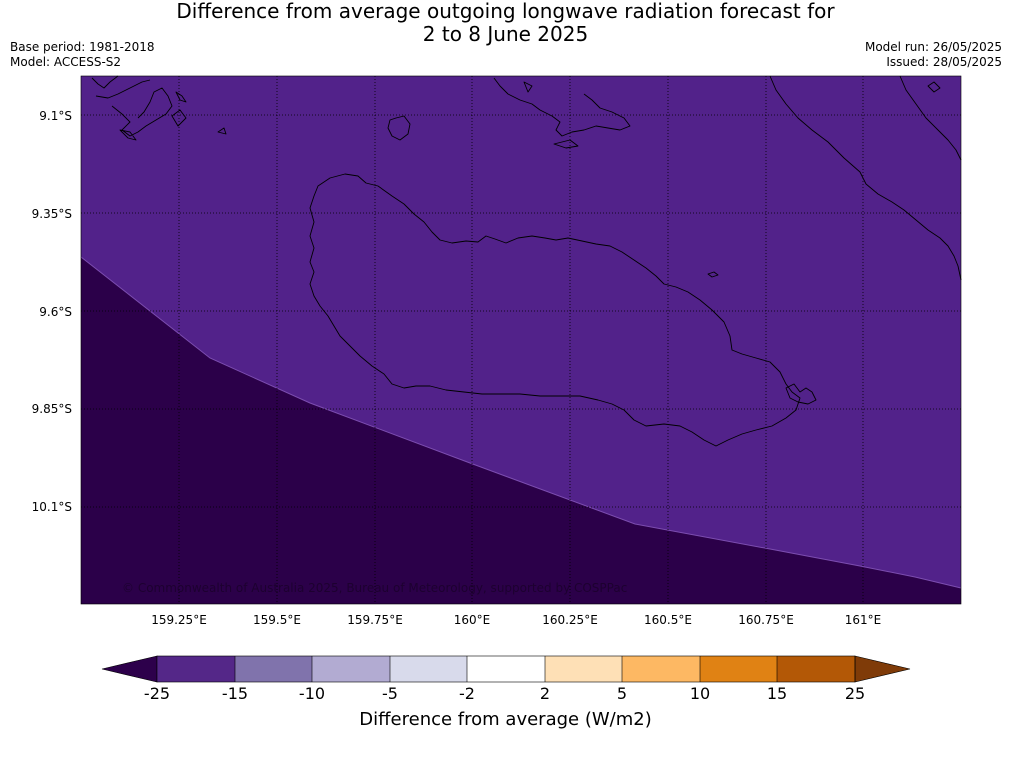 The width and height of the screenshot is (1011, 758). Describe the element at coordinates (668, 620) in the screenshot. I see `x-tick-label: 160.5°E` at that location.